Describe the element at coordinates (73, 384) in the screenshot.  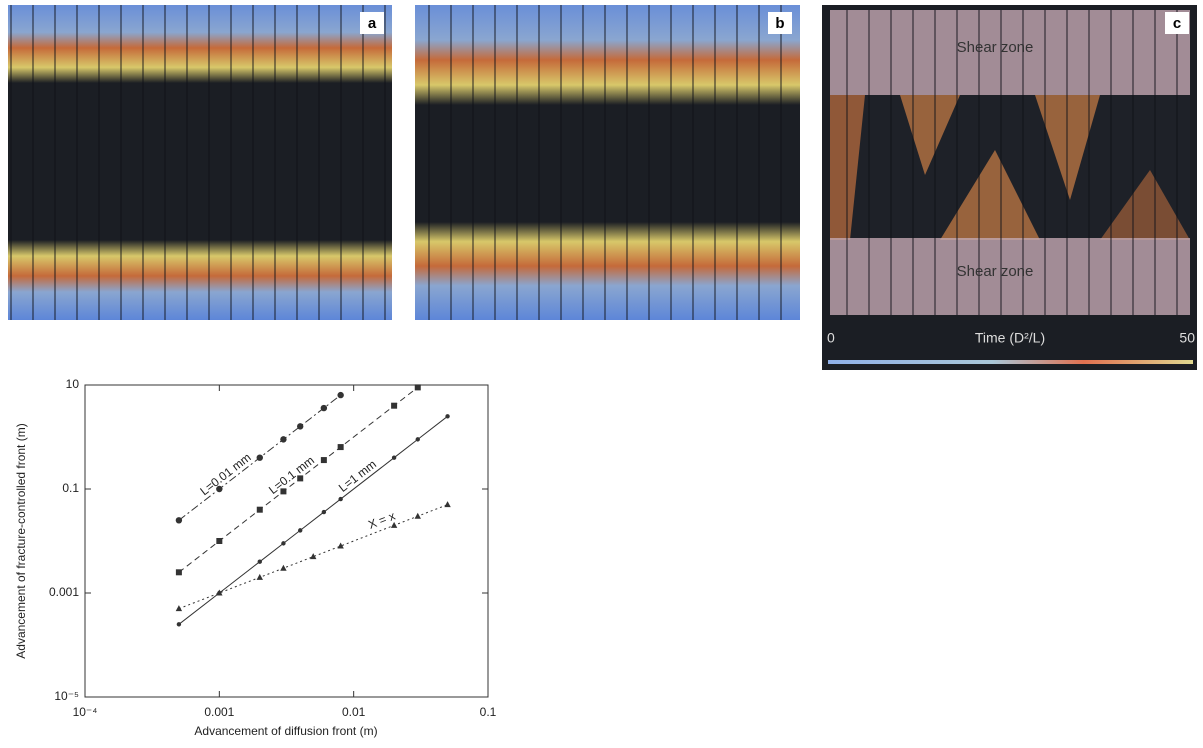
I see `y-tick-label: 10` at that location.